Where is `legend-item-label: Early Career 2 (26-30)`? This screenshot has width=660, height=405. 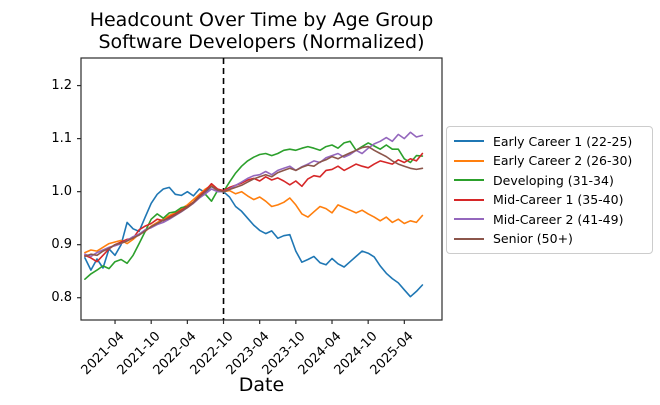 legend-item-label: Early Career 2 (26-30) is located at coordinates (563, 161).